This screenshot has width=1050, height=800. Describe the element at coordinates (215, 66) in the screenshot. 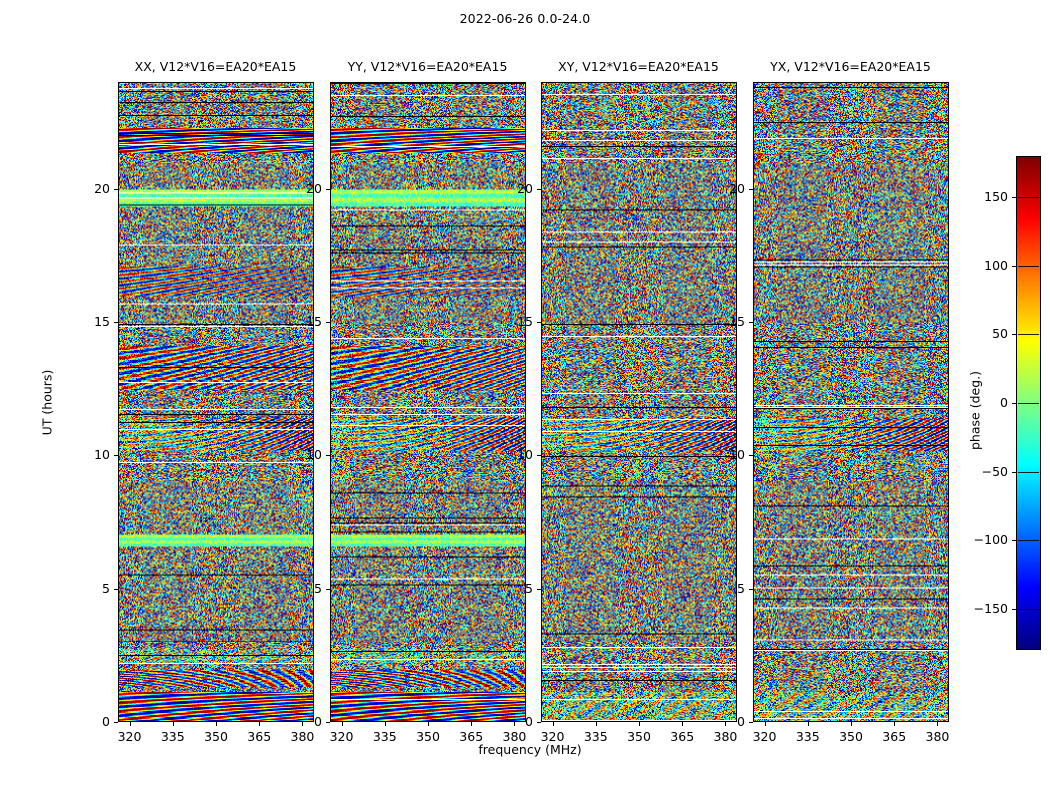

I see `panel-title-xx: XX, V12*V16=EA20*EA15` at that location.